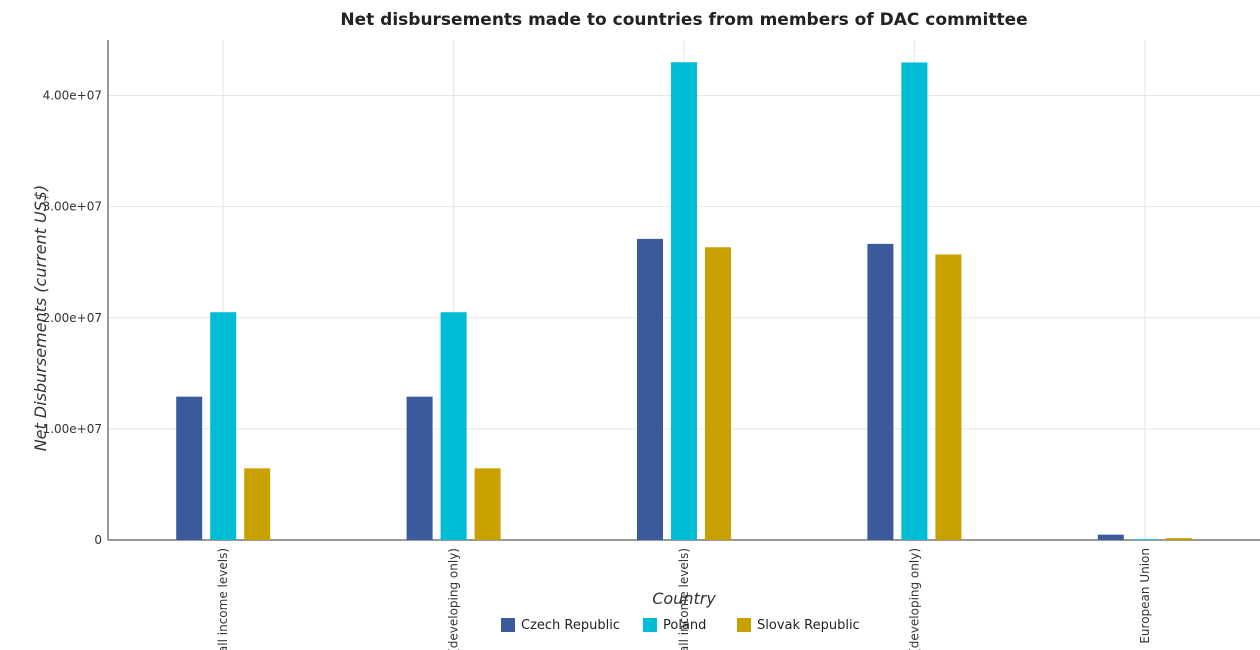 The image size is (1260, 650). What do you see at coordinates (808, 625) in the screenshot?
I see `legend-label: Slovak Republic` at bounding box center [808, 625].